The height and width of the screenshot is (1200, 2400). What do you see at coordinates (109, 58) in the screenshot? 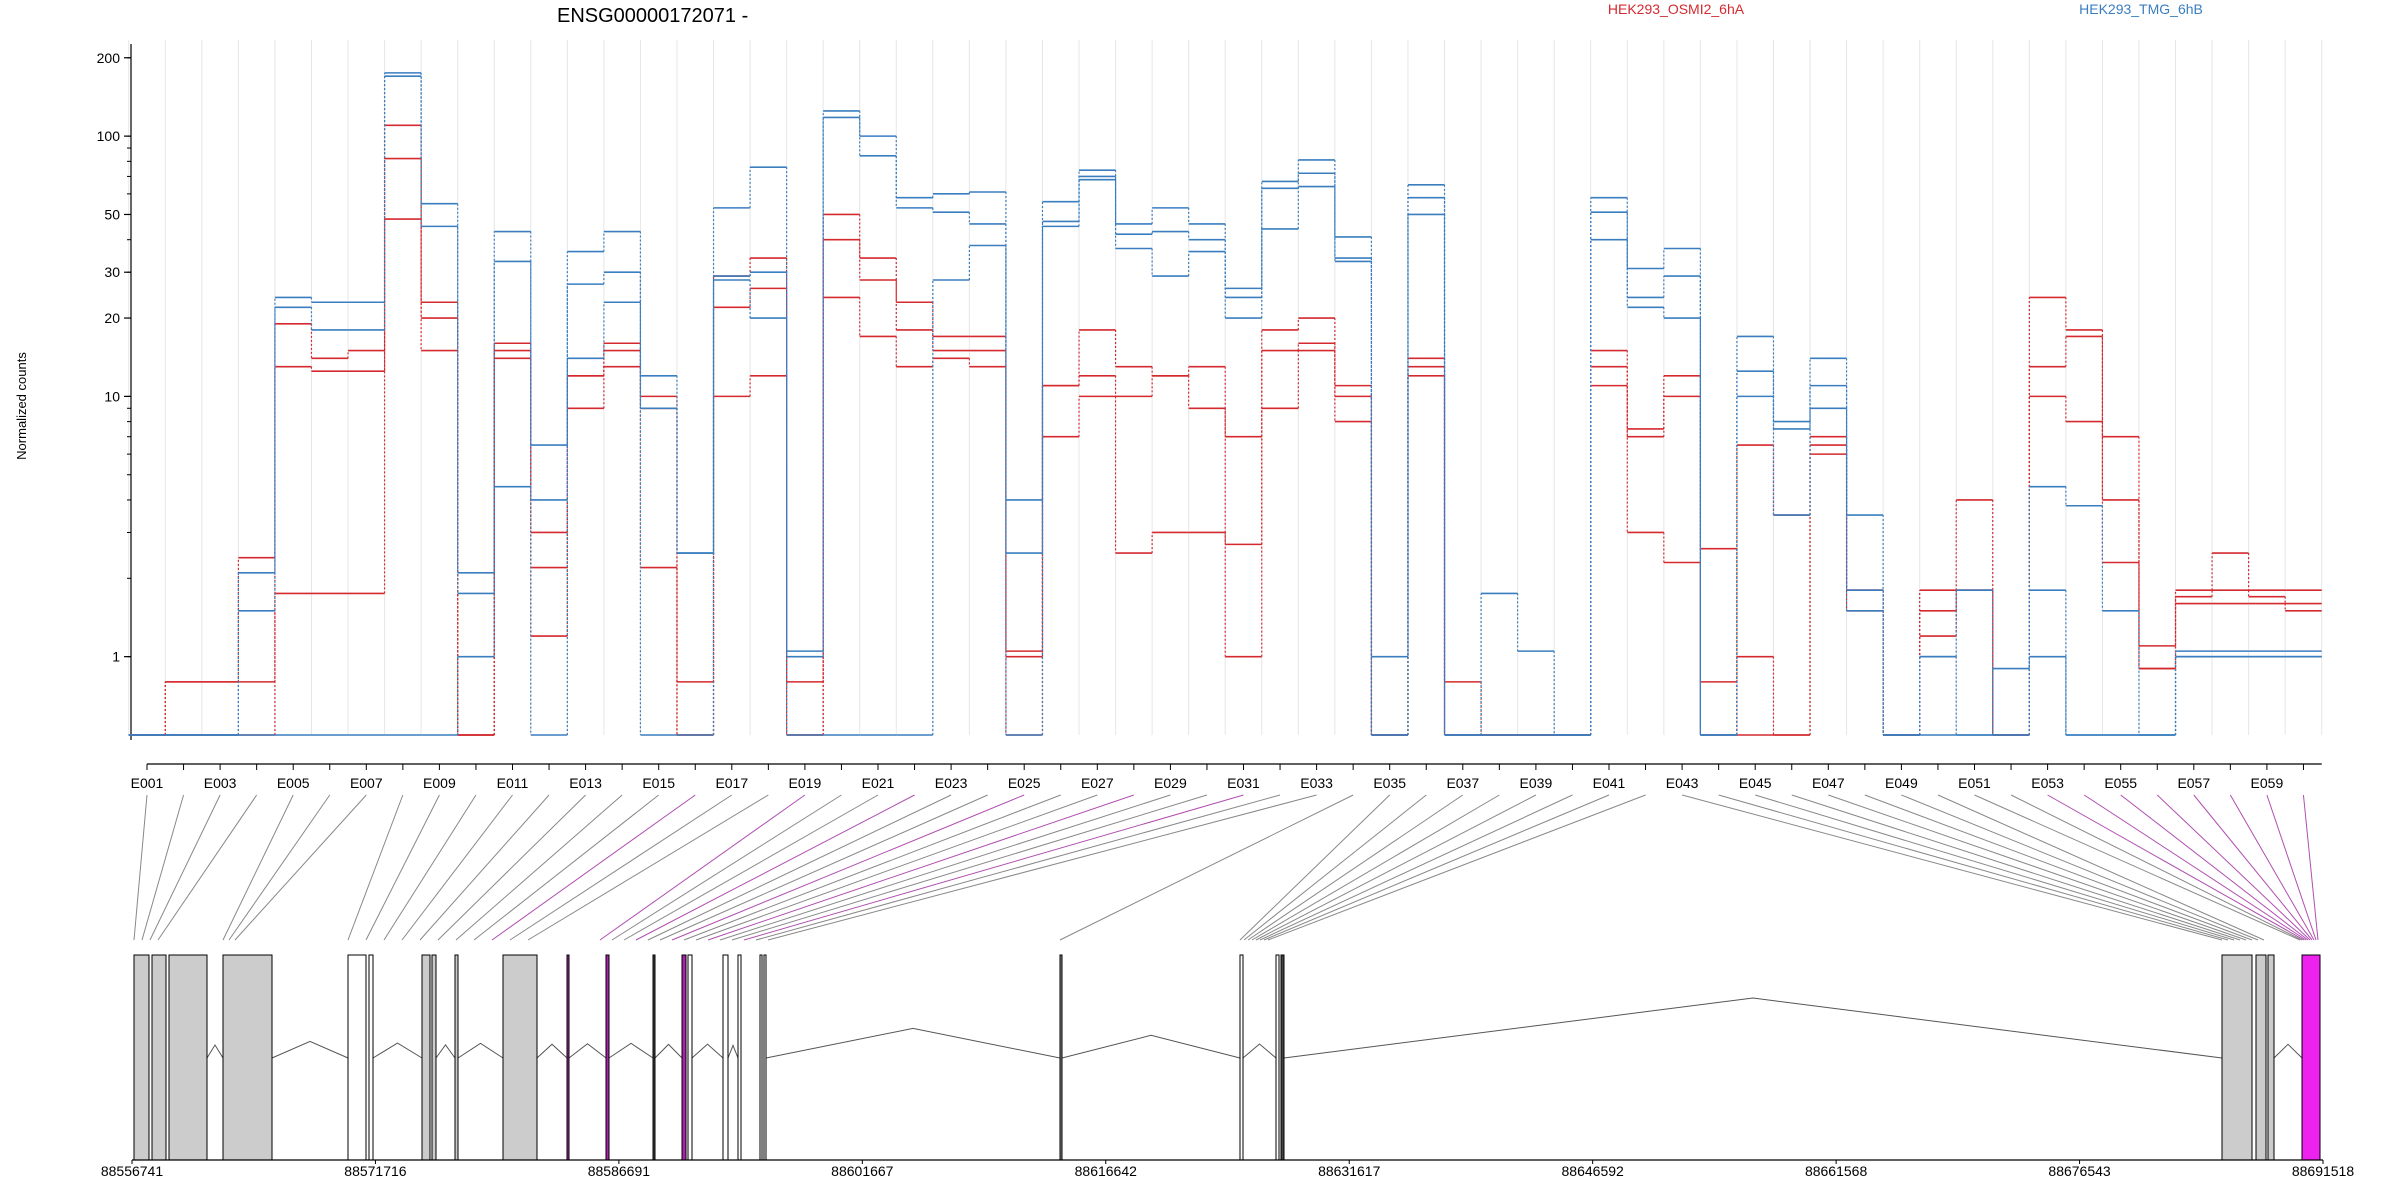
I see `y-tick-label: 200` at bounding box center [109, 58].